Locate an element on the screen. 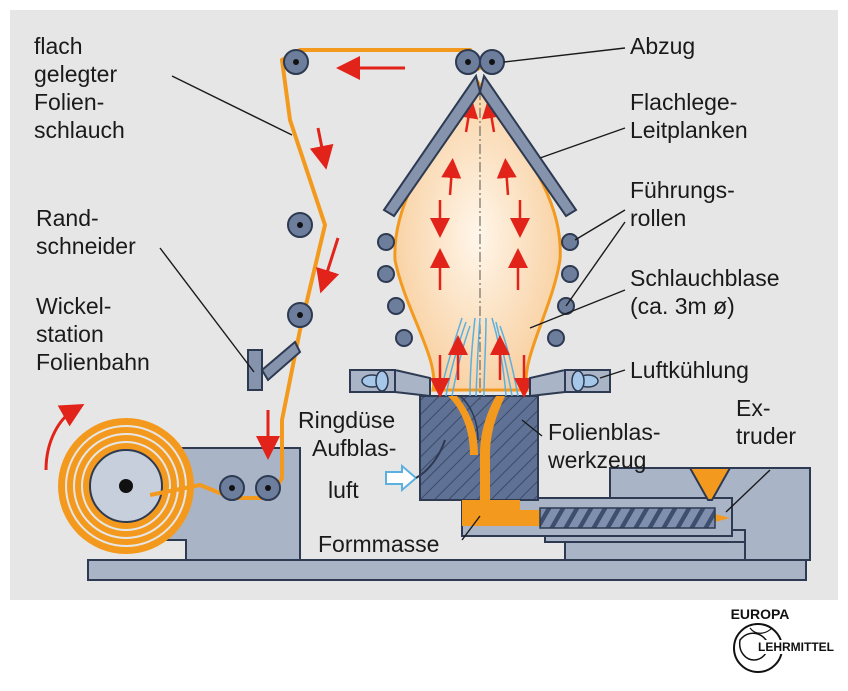  label-folien: Folien- is located at coordinates (69, 102).